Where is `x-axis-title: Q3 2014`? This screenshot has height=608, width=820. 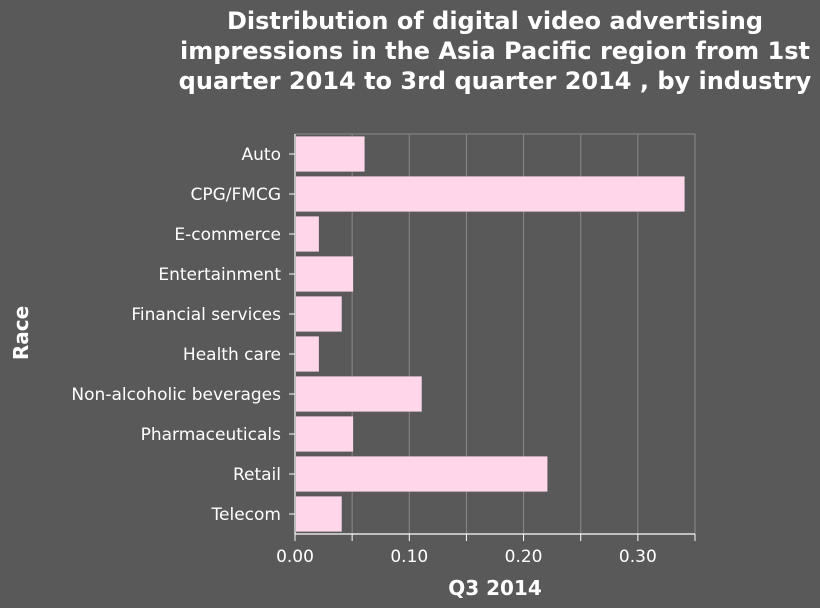 x-axis-title: Q3 2014 is located at coordinates (495, 588).